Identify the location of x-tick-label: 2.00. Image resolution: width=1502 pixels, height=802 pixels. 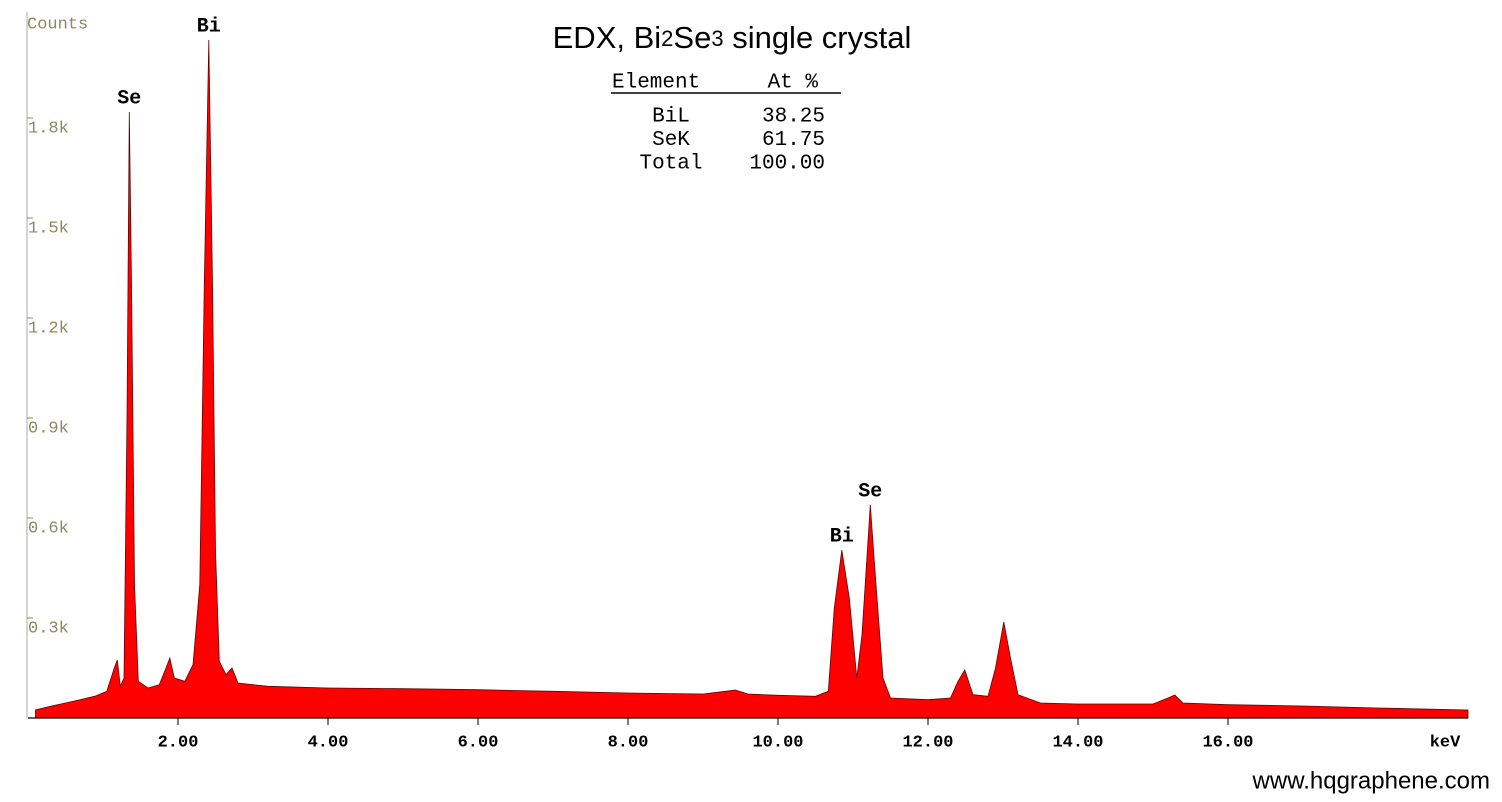
(178, 742).